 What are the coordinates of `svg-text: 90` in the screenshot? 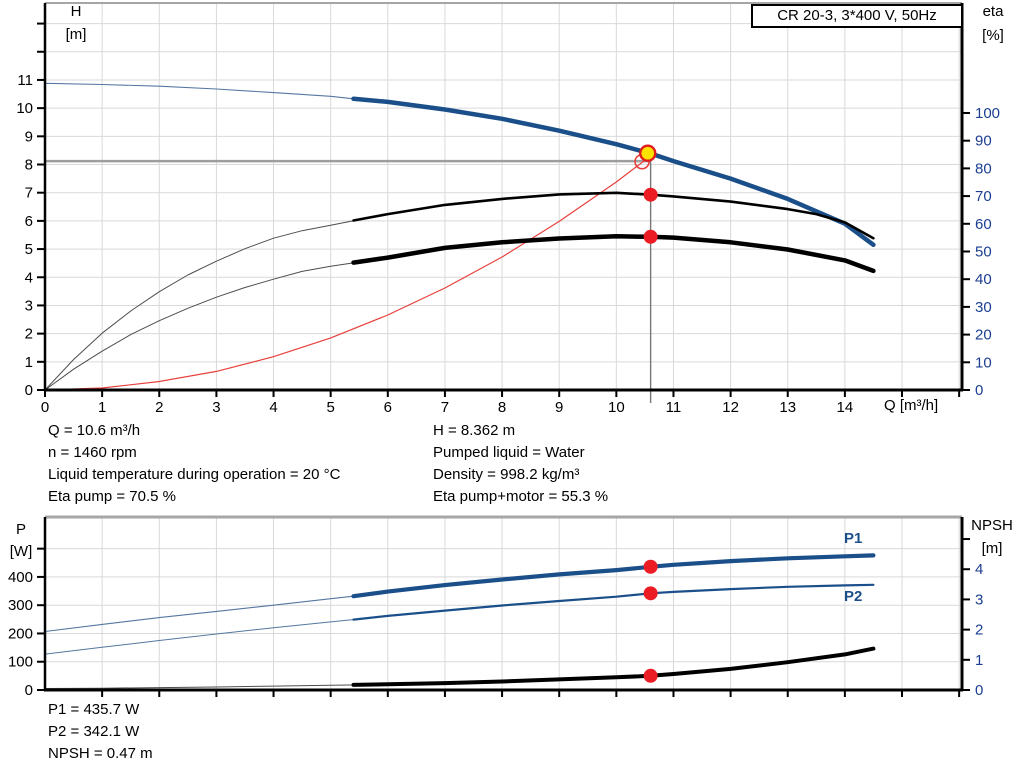 It's located at (983, 141).